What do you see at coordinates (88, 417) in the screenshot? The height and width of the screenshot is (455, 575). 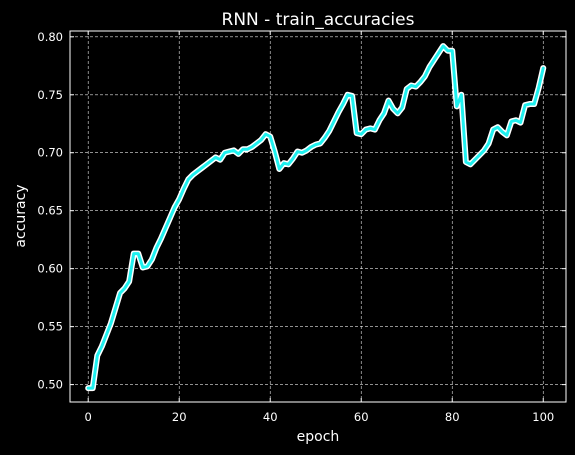 I see `x-tick-label: 0` at bounding box center [88, 417].